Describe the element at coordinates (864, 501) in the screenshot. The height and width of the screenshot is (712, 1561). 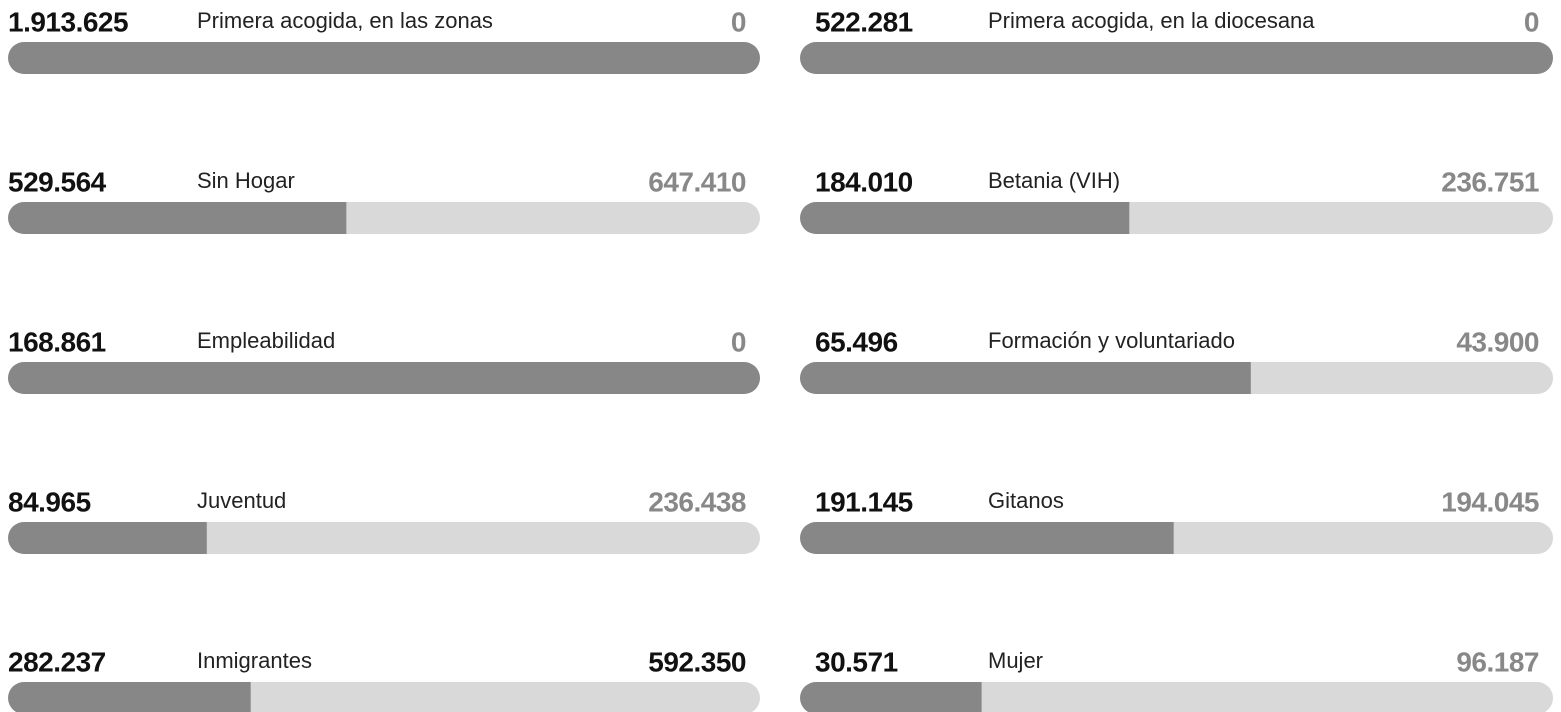
I see `value: 191.145` at that location.